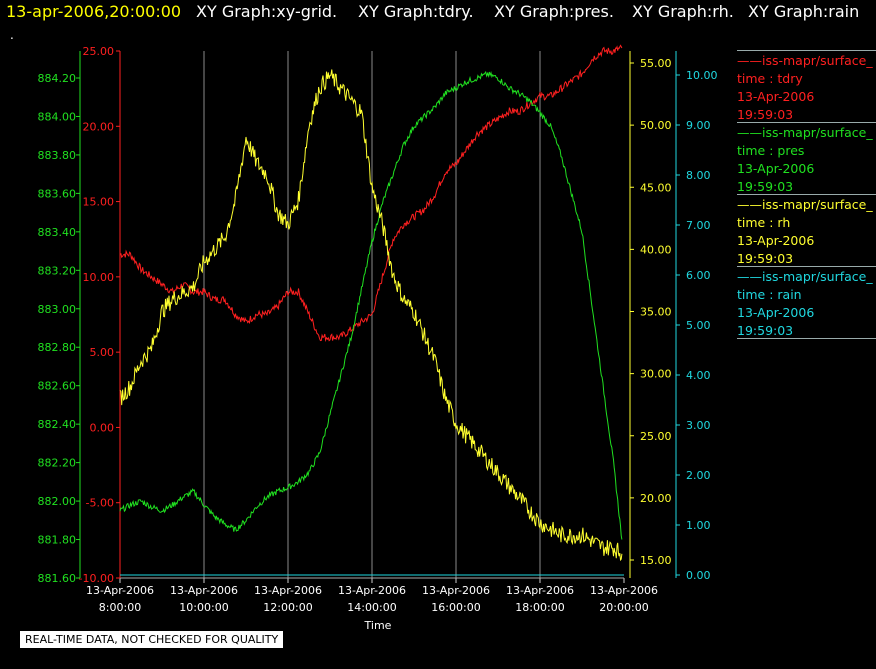  Describe the element at coordinates (57, 540) in the screenshot. I see `pres-tick-label: 881.80` at that location.